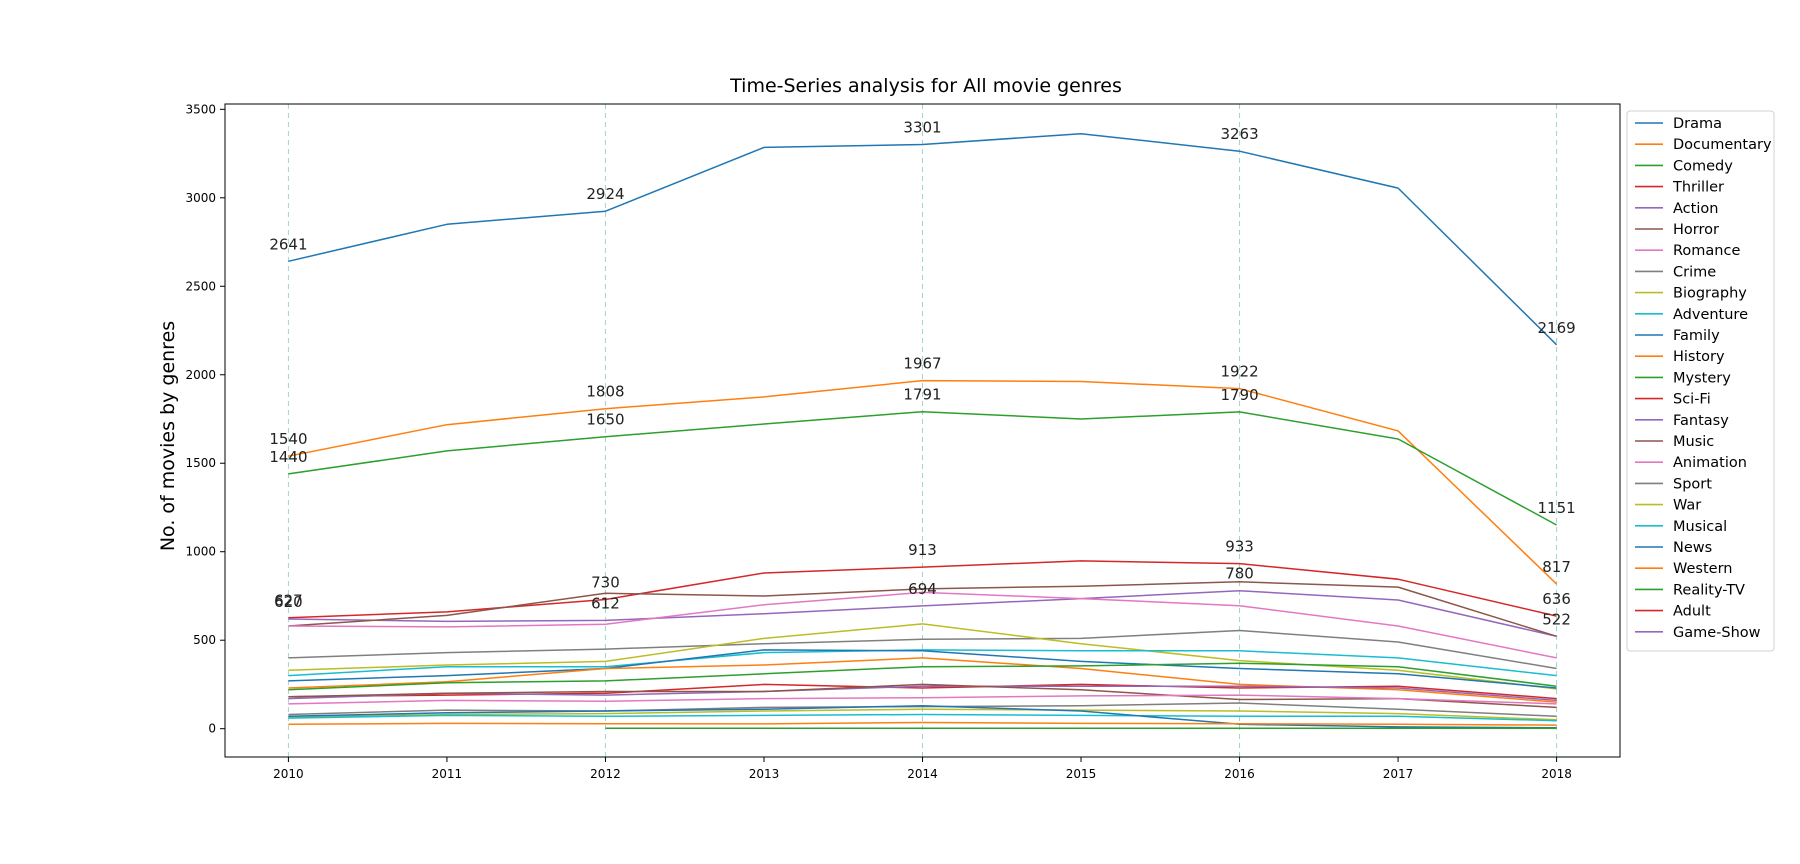 This screenshot has height=864, width=1800. I want to click on y-tick-label: 0, so click(212, 729).